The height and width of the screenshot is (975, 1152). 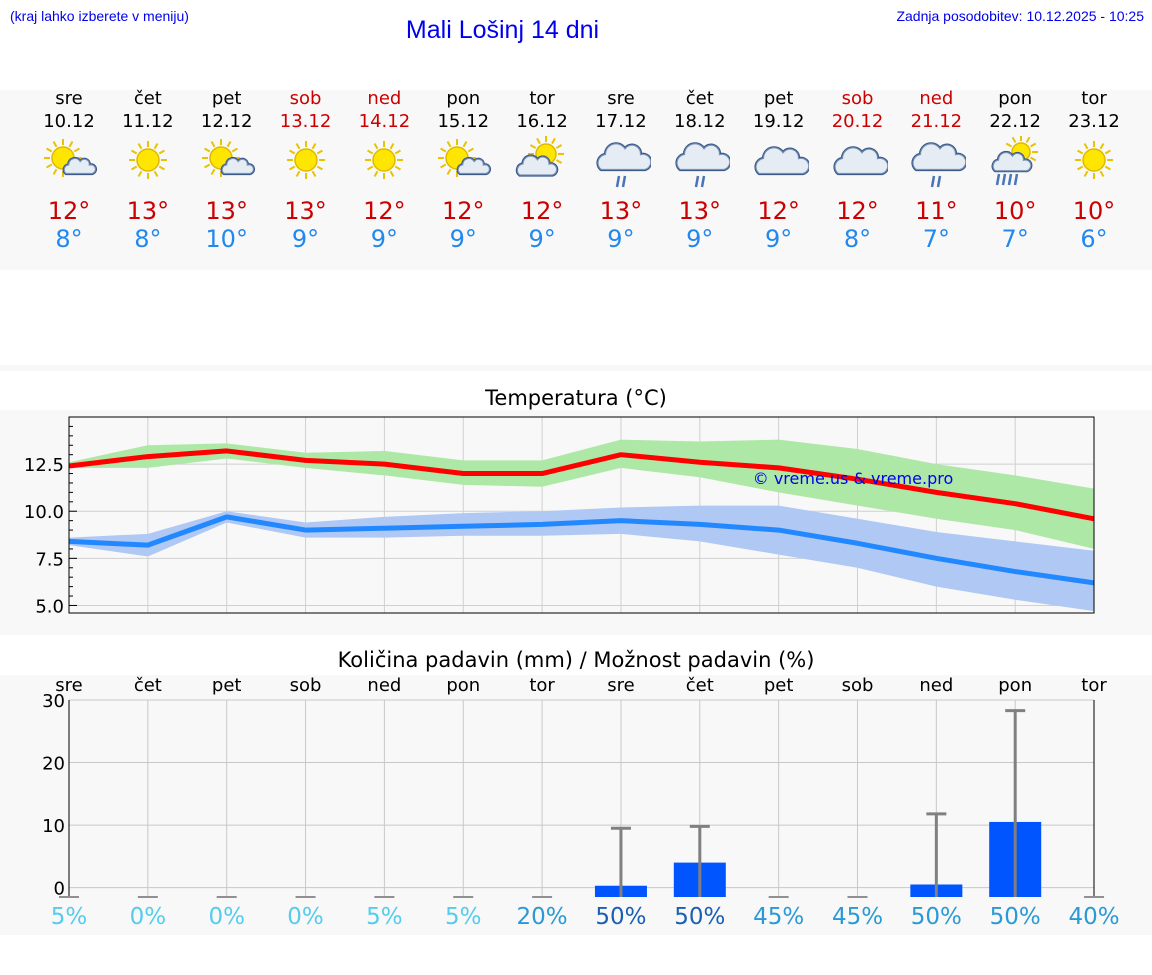 What do you see at coordinates (49, 559) in the screenshot?
I see `y-tick-label: 7.5` at bounding box center [49, 559].